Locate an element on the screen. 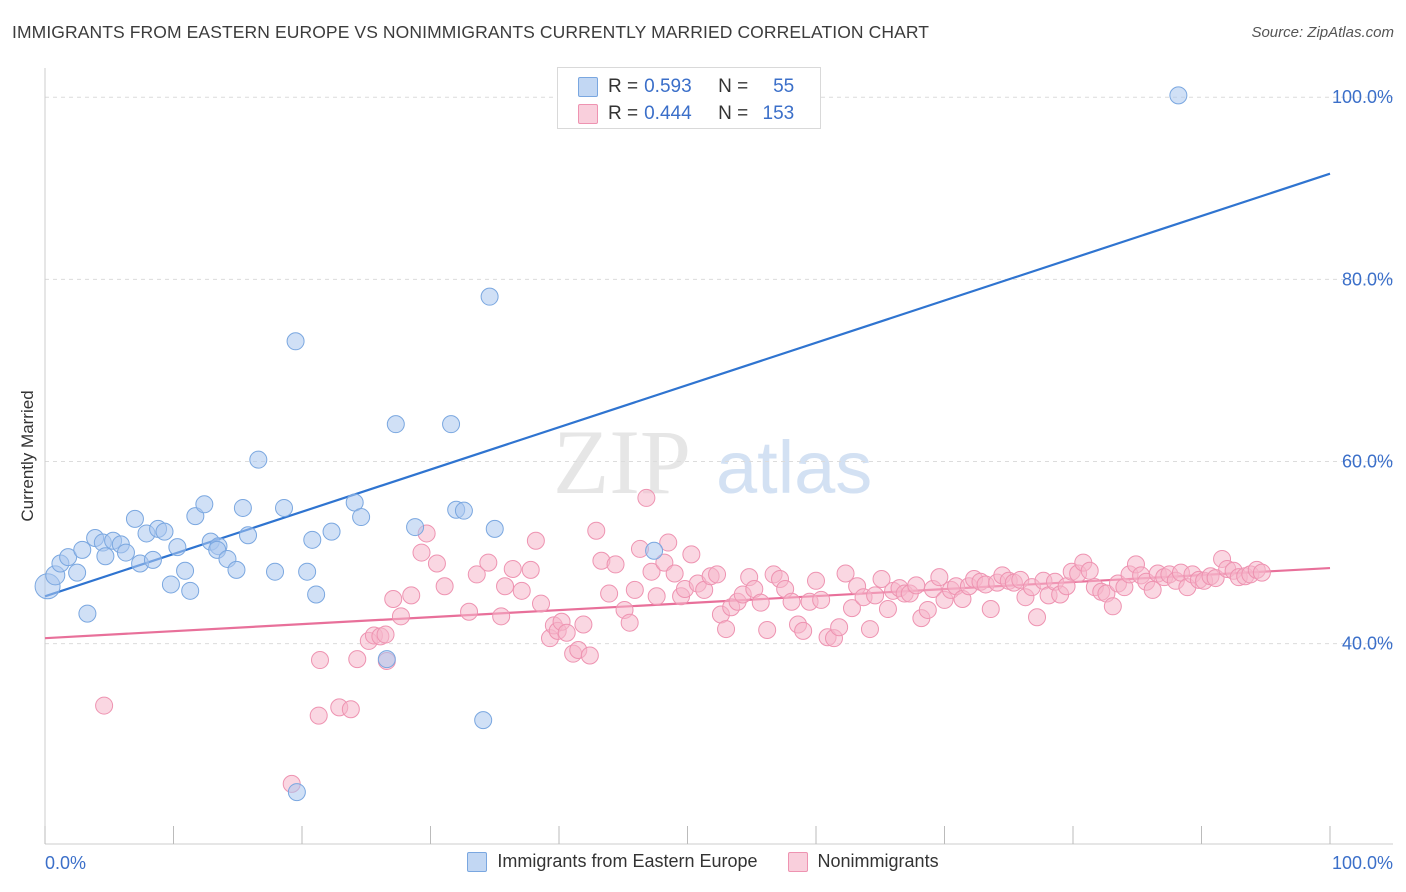 The image size is (1406, 892). r-value: 0.444 is located at coordinates (668, 113).